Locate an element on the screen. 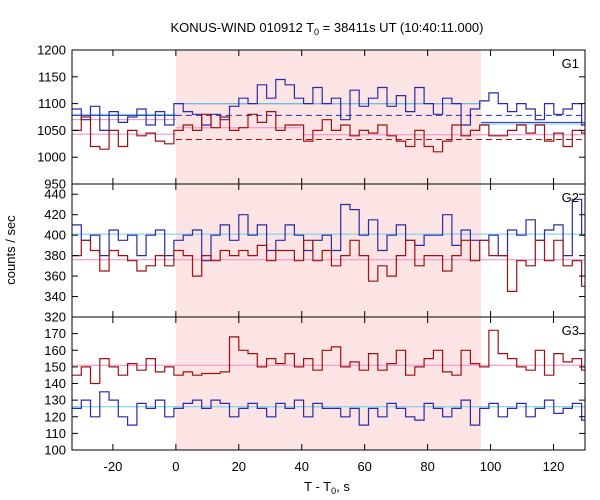 The image size is (600, 500). x-tick-label-1: 0 is located at coordinates (175, 466).